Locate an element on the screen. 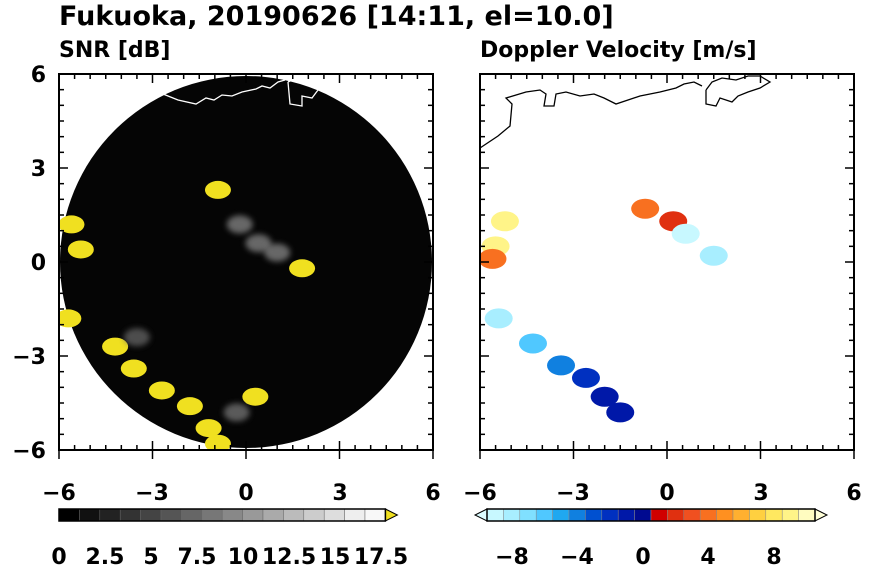 The height and width of the screenshot is (570, 870). doppler-x-tick-label: 0 is located at coordinates (666, 493).